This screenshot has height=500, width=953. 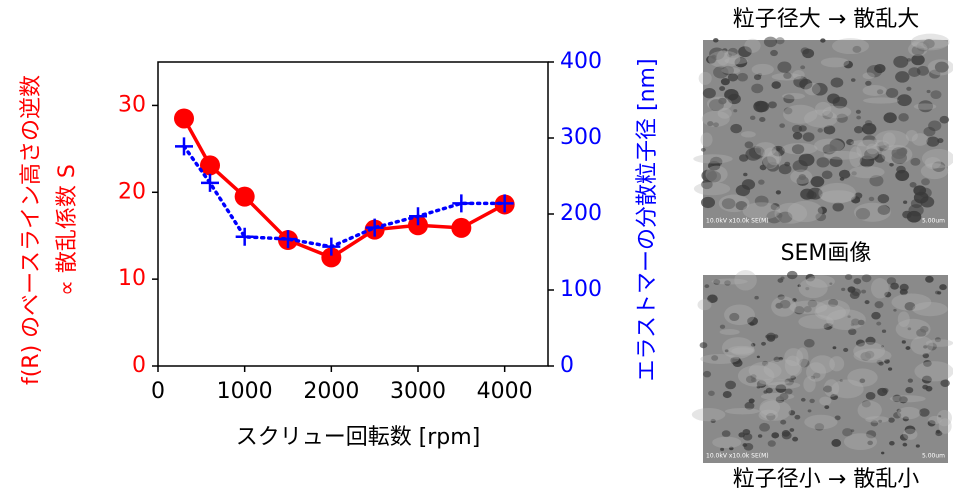 I want to click on y2-tick-label: 0, so click(x=567, y=365).